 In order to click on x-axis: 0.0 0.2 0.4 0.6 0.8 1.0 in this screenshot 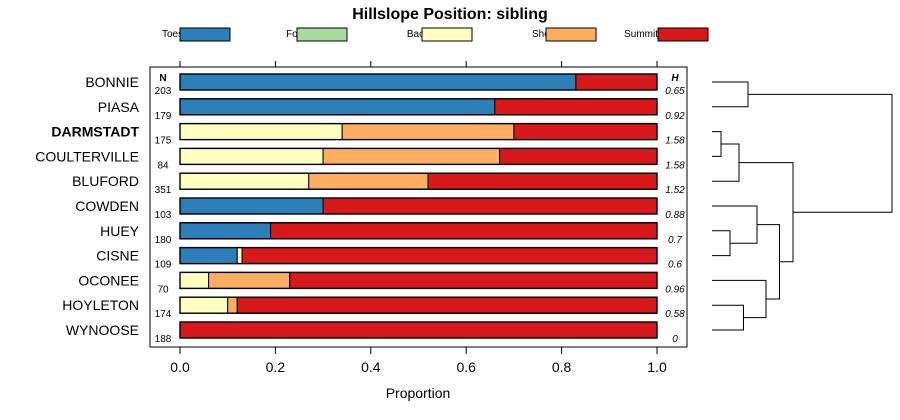, I will do `click(418, 361)`.